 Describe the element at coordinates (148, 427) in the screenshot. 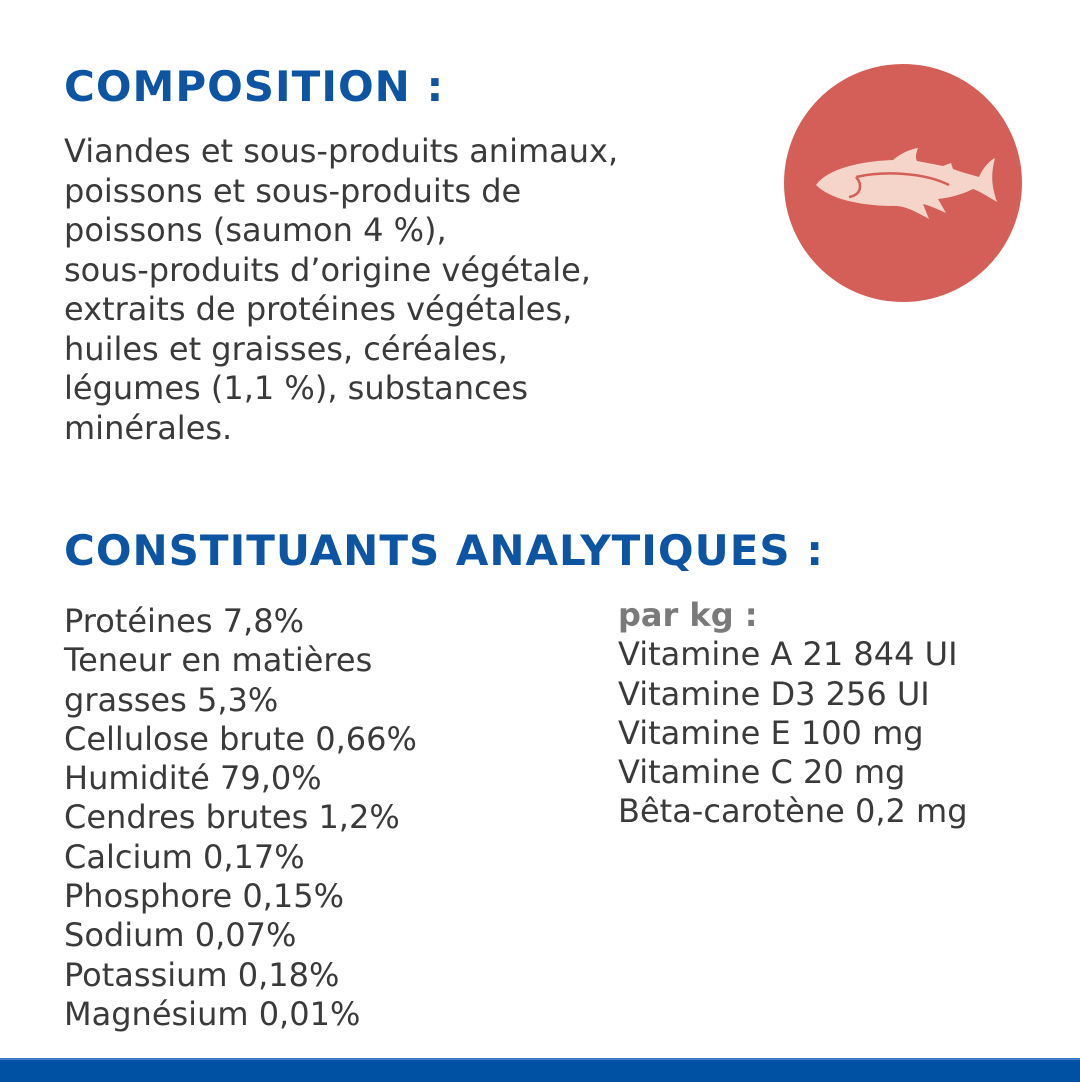

I see `composition-line: minérales.` at that location.